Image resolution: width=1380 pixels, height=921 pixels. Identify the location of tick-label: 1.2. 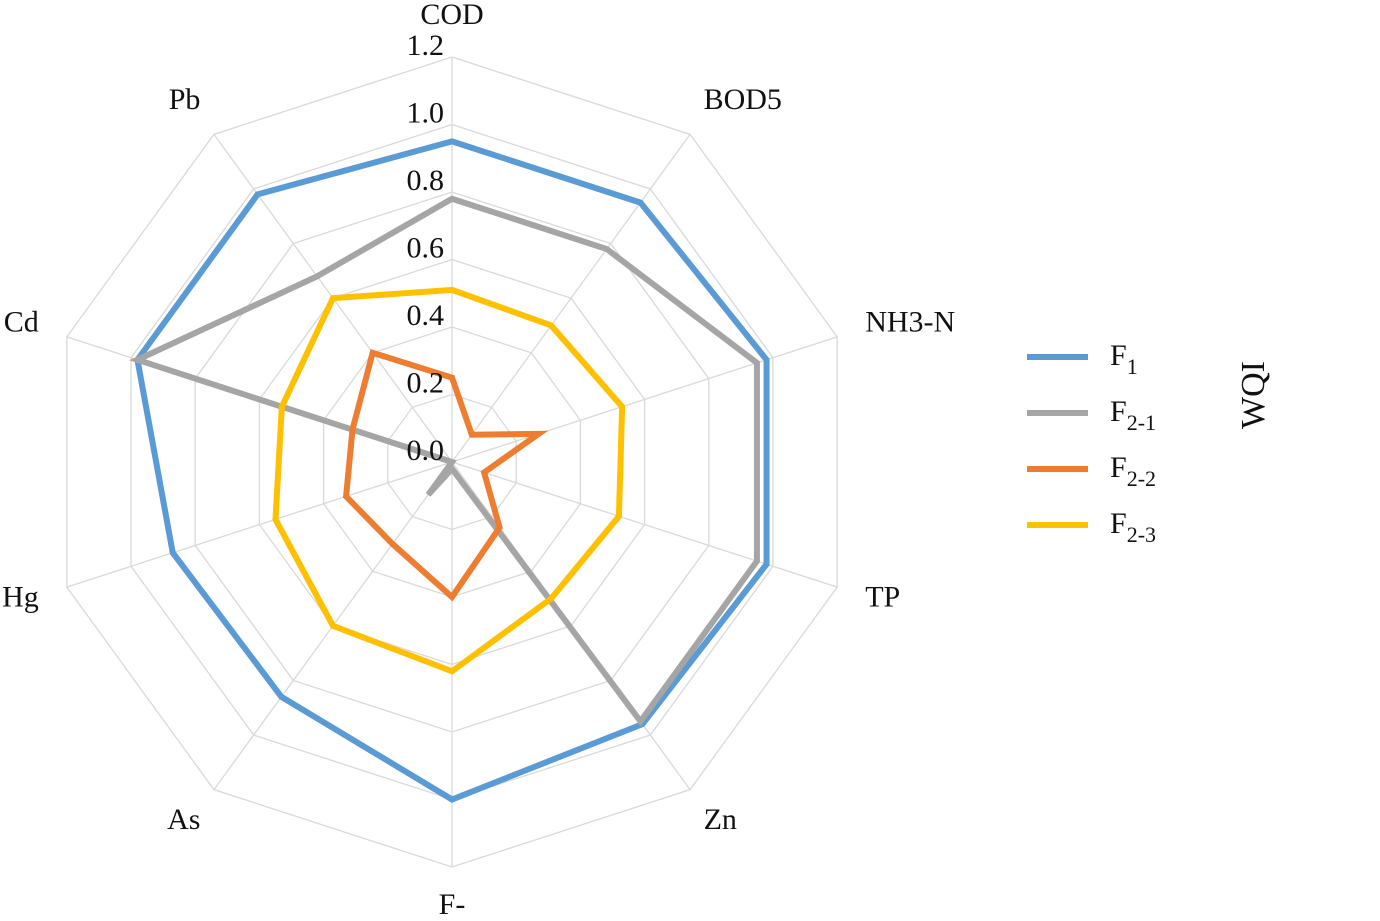
(426, 45).